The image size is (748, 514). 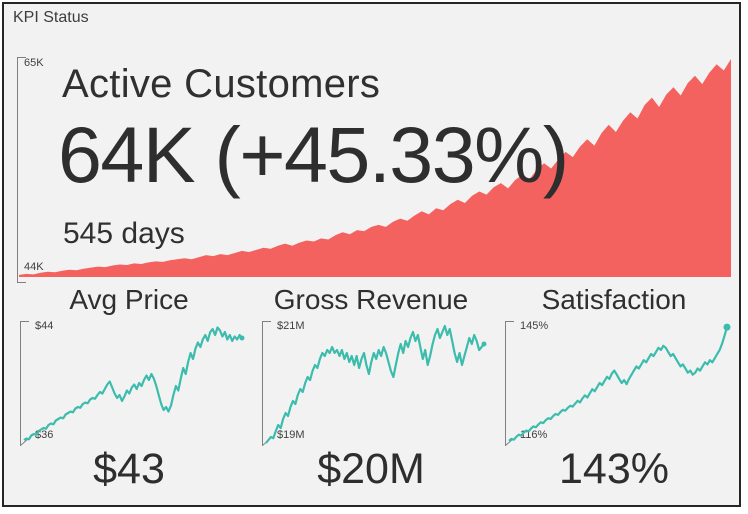 I want to click on metric-title: Active Customers, so click(x=221, y=84).